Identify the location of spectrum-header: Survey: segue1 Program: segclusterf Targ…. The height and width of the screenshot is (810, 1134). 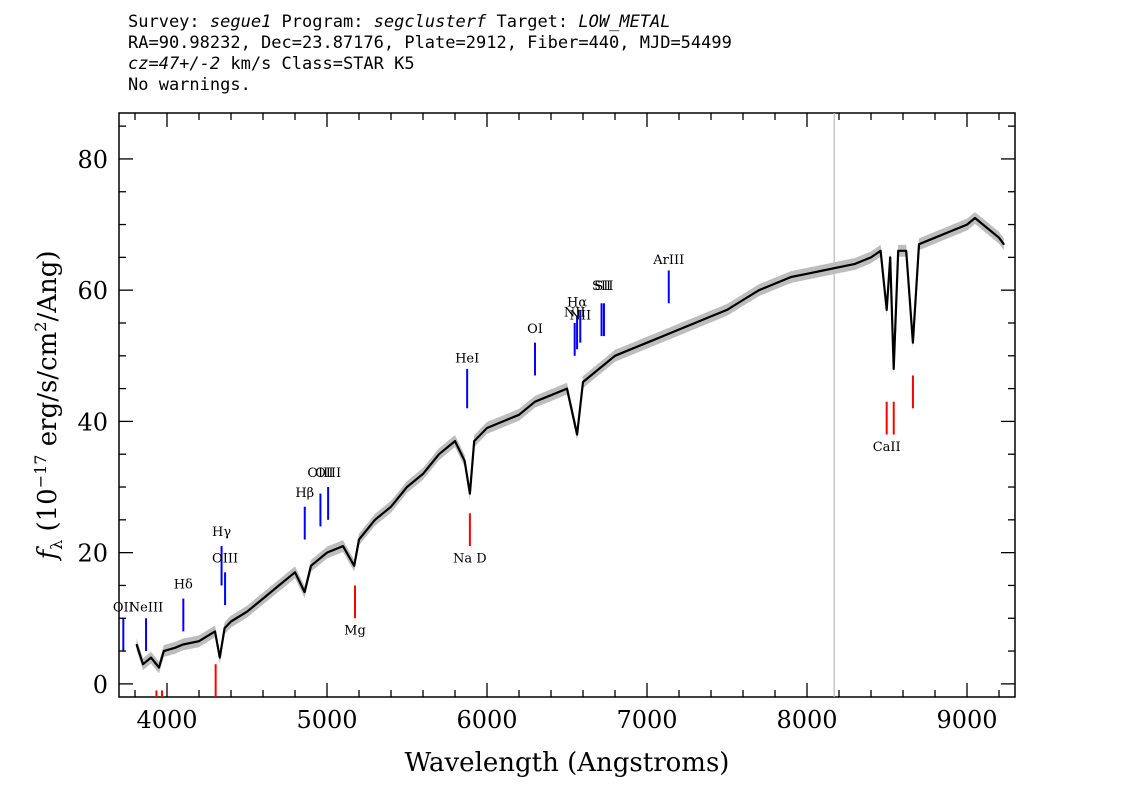
(430, 54).